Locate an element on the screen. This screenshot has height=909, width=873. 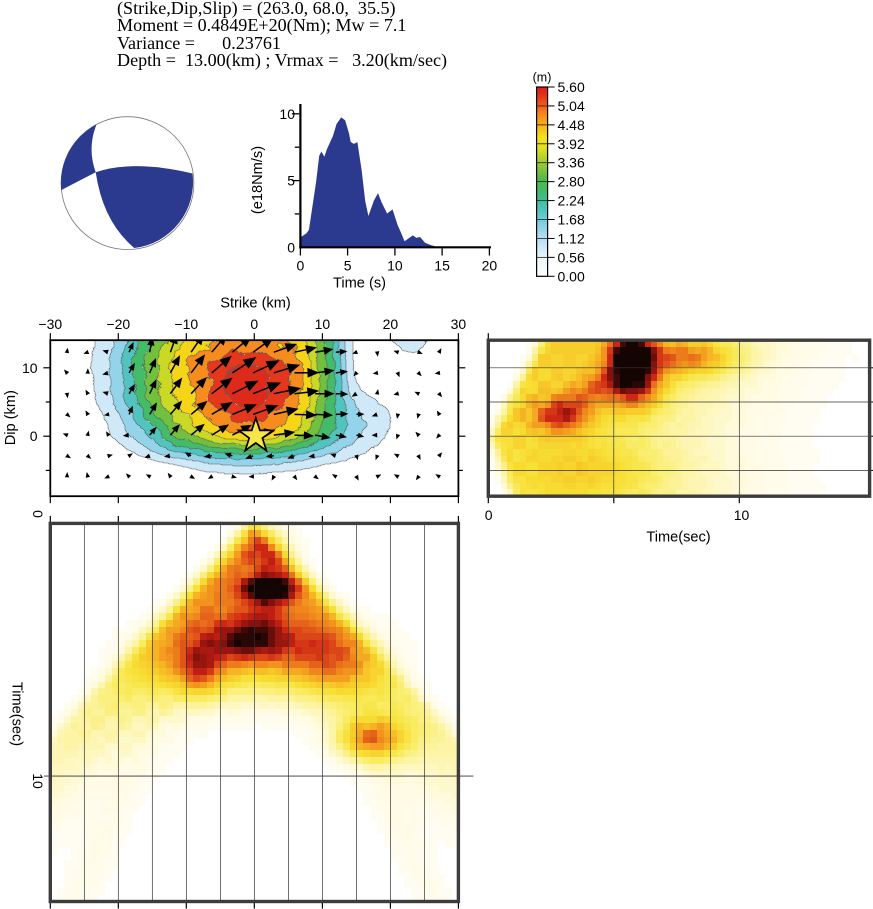
svg-text: Time (s) is located at coordinates (359, 284).